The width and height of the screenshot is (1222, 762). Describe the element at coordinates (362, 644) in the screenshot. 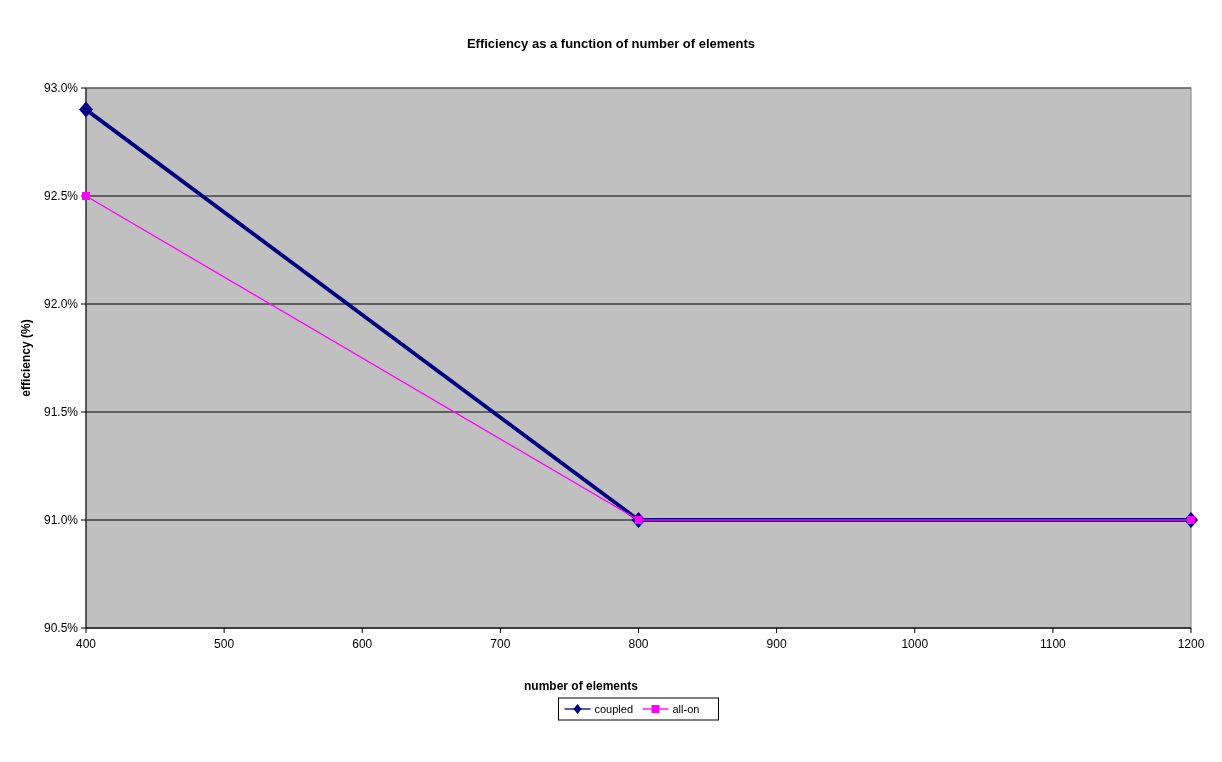

I see `x-tick-label: 600` at that location.